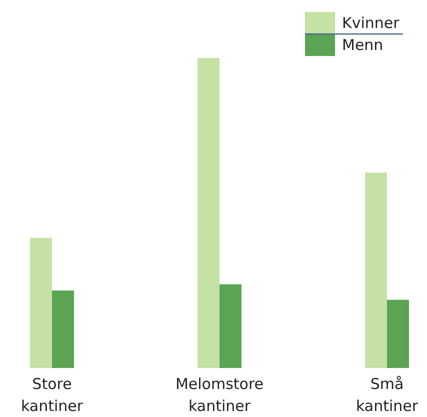 The width and height of the screenshot is (427, 417). I want to click on x-tick-label: Melomstore kantiner, so click(219, 395).